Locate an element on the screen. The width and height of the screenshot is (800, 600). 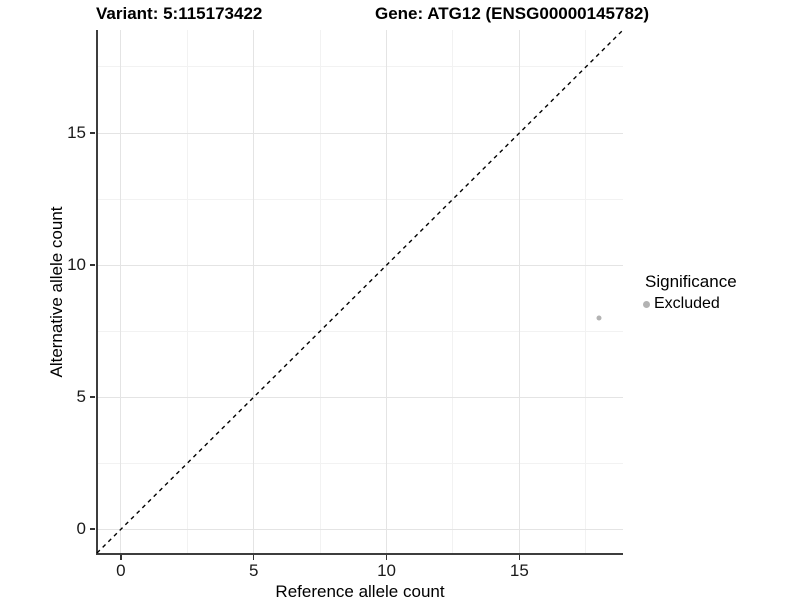
excluded-point-icon is located at coordinates (646, 304).